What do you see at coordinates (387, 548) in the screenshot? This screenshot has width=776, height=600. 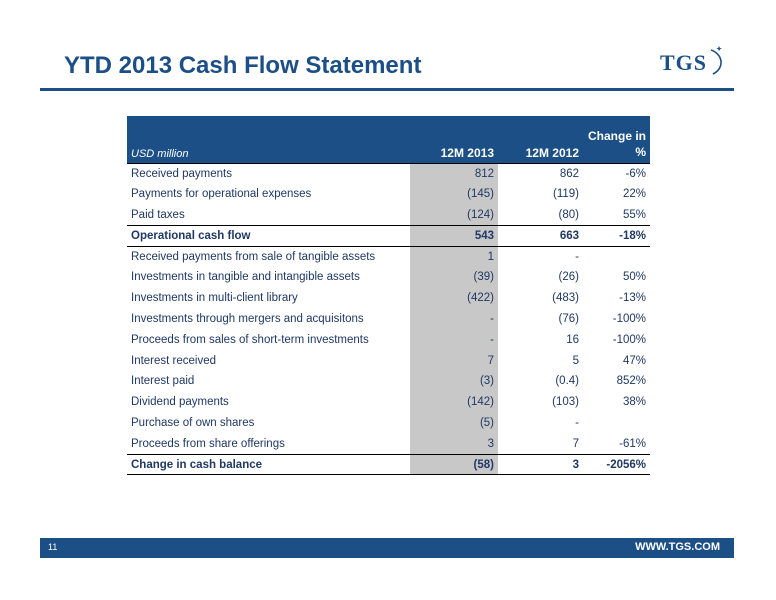 I see `footer-bar: 11 WWW.TGS.COM` at bounding box center [387, 548].